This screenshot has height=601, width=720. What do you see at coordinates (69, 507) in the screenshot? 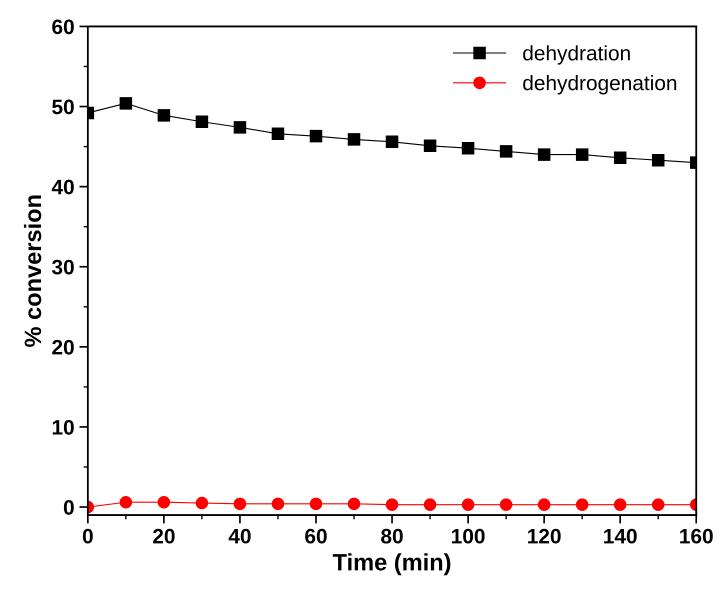
I see `y-tick-label: 0` at bounding box center [69, 507].